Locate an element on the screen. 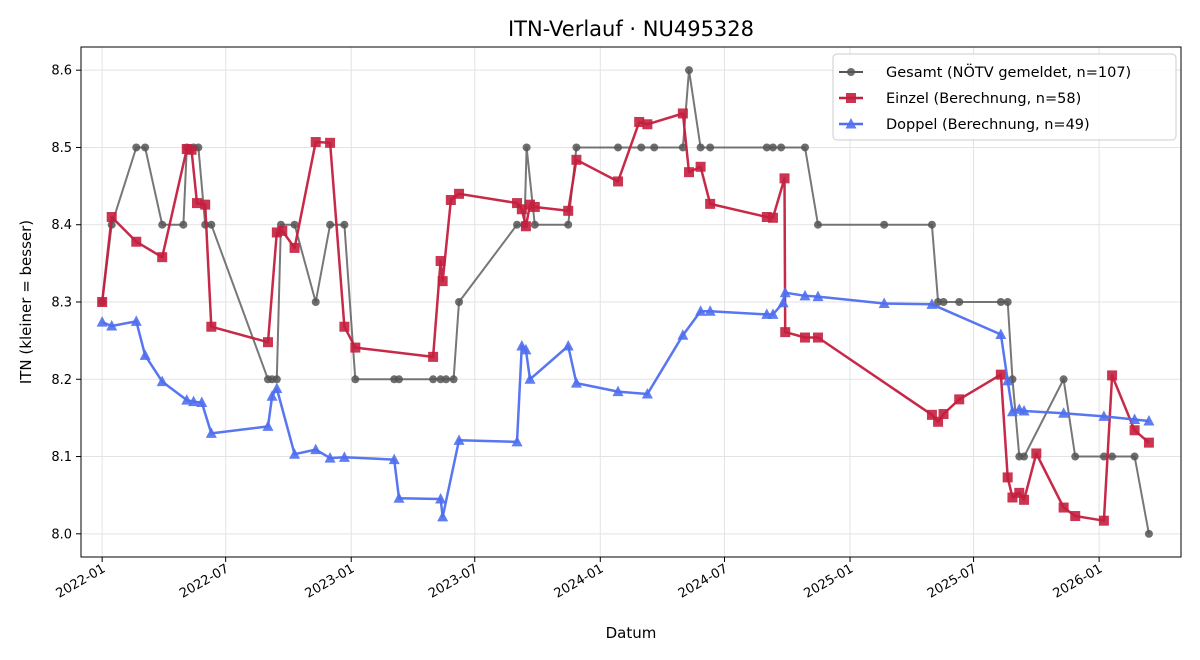 The height and width of the screenshot is (660, 1200). y-axis-label: ITN (kleiner = besser) is located at coordinates (26, 302).